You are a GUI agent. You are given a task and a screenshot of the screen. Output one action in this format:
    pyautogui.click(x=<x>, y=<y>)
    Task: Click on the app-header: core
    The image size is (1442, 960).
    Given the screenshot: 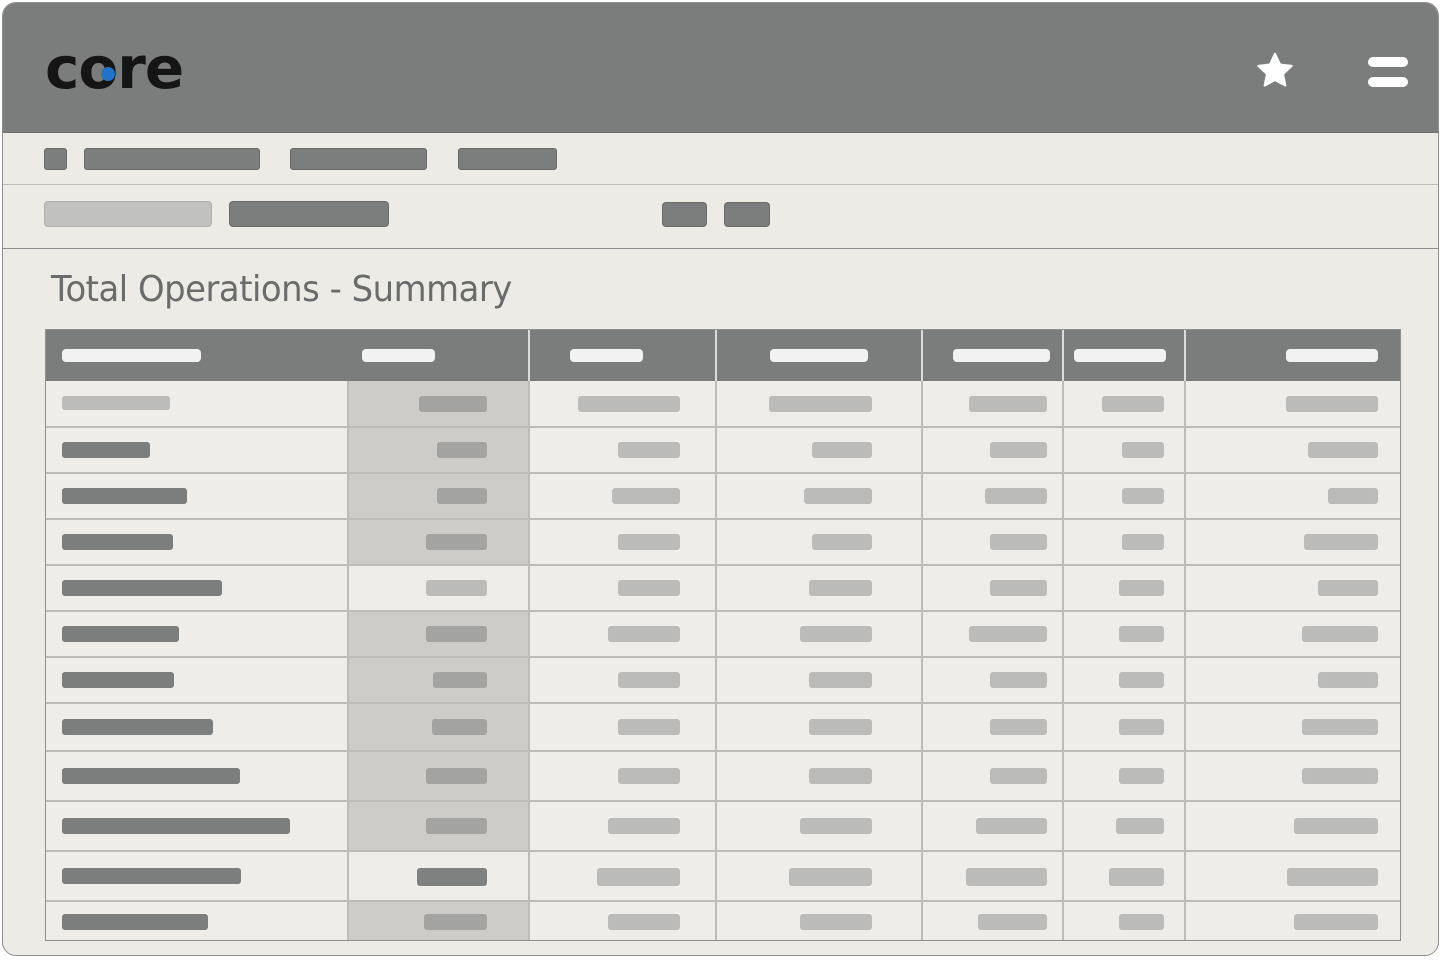 What is the action you would take?
    pyautogui.click(x=720, y=68)
    